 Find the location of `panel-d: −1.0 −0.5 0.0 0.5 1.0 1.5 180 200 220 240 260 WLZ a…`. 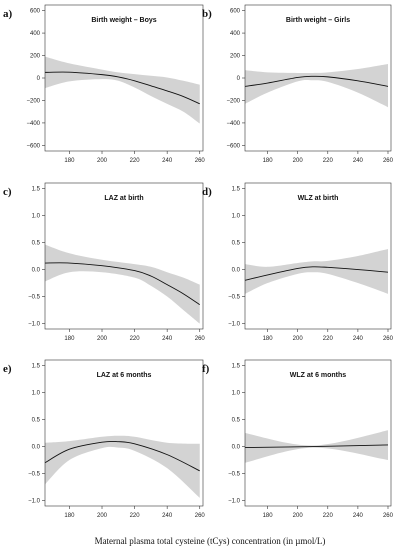

panel-d: −1.0 −0.5 0.0 0.5 1.0 1.5 180 200 220 240 260 WLZ a… is located at coordinates (298, 262).